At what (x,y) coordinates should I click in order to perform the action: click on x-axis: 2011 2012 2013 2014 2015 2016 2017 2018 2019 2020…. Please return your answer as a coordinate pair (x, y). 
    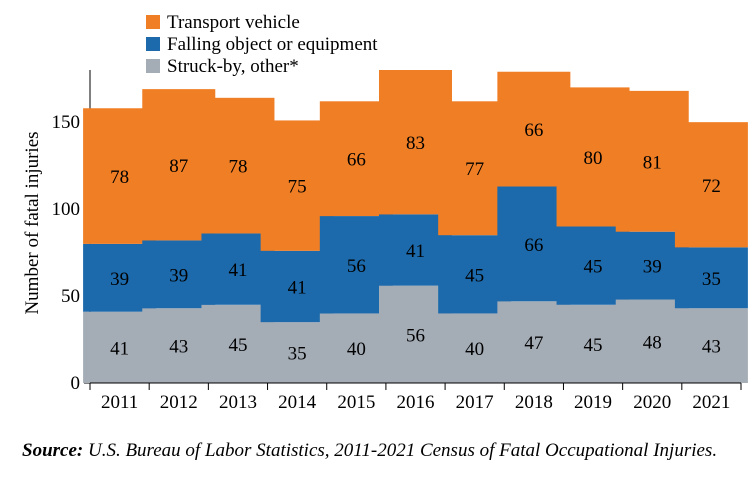
    Looking at the image, I should click on (415, 397).